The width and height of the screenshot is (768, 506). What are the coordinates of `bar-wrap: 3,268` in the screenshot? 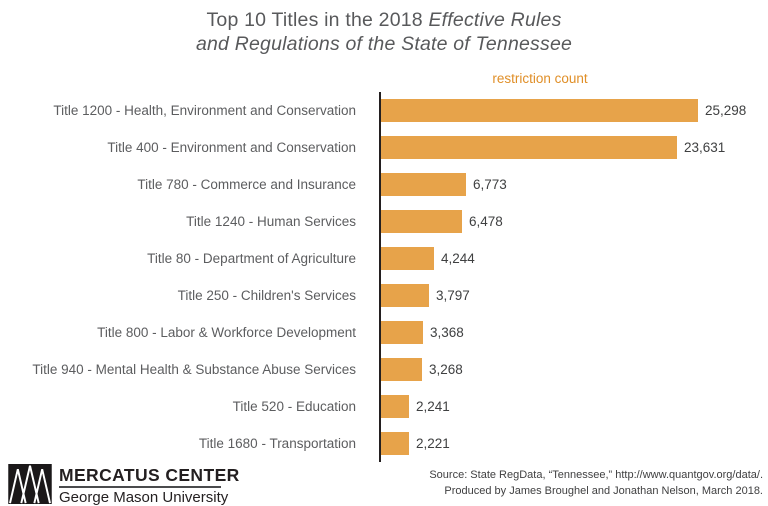 It's located at (422, 369).